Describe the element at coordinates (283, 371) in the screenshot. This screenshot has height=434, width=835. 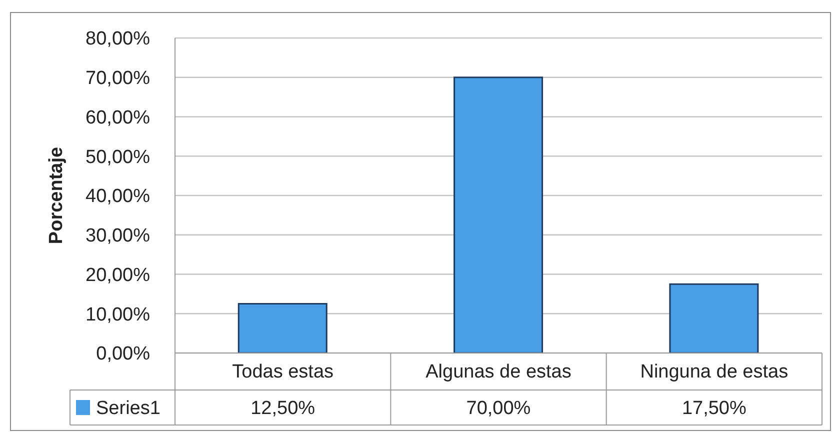
I see `x-tick-label: Todas estas` at that location.